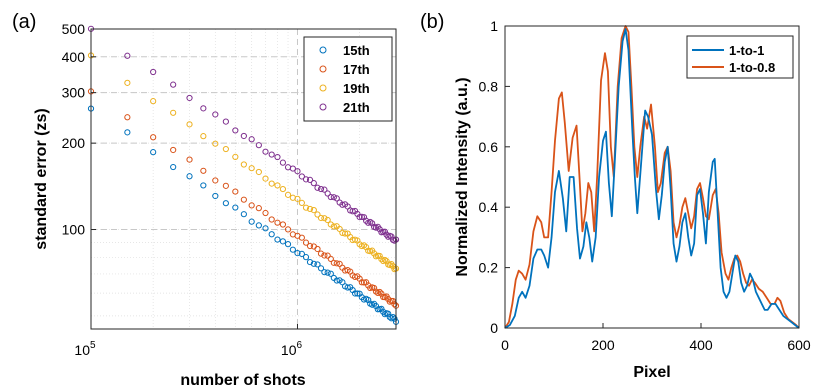 This screenshot has width=817, height=390. What do you see at coordinates (356, 107) in the screenshot?
I see `legend-label: 21th` at bounding box center [356, 107].